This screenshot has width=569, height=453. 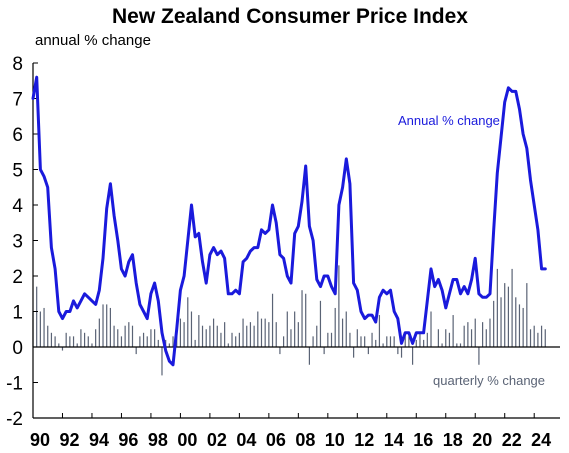 I want to click on x-tick-label: 08, so click(x=305, y=440).